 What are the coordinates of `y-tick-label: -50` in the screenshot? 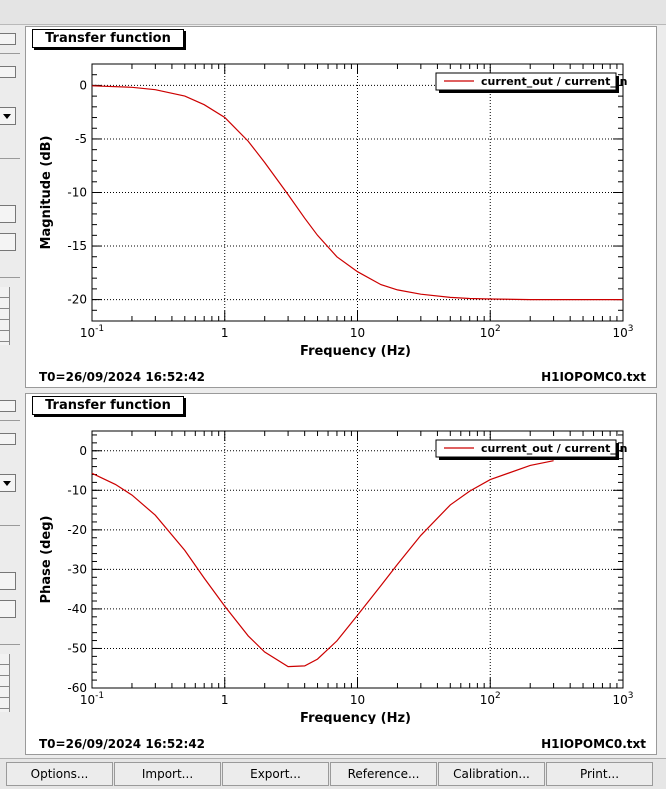 It's located at (77, 648).